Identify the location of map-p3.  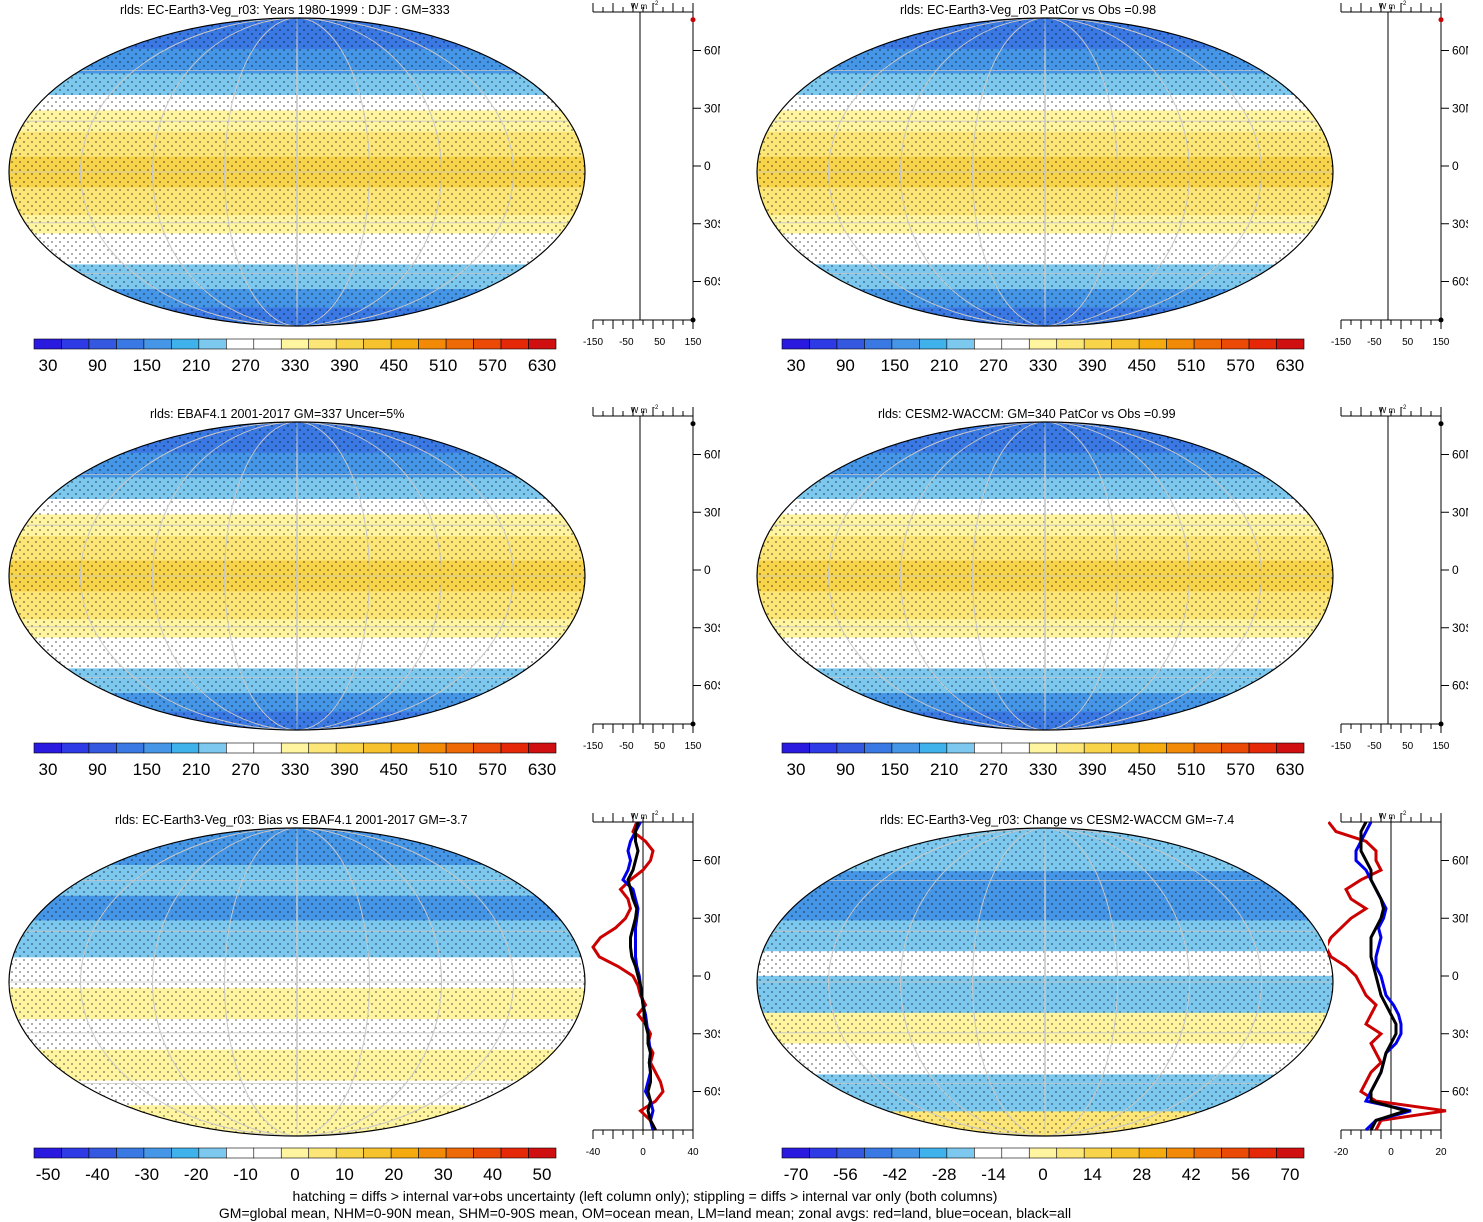
(297, 576).